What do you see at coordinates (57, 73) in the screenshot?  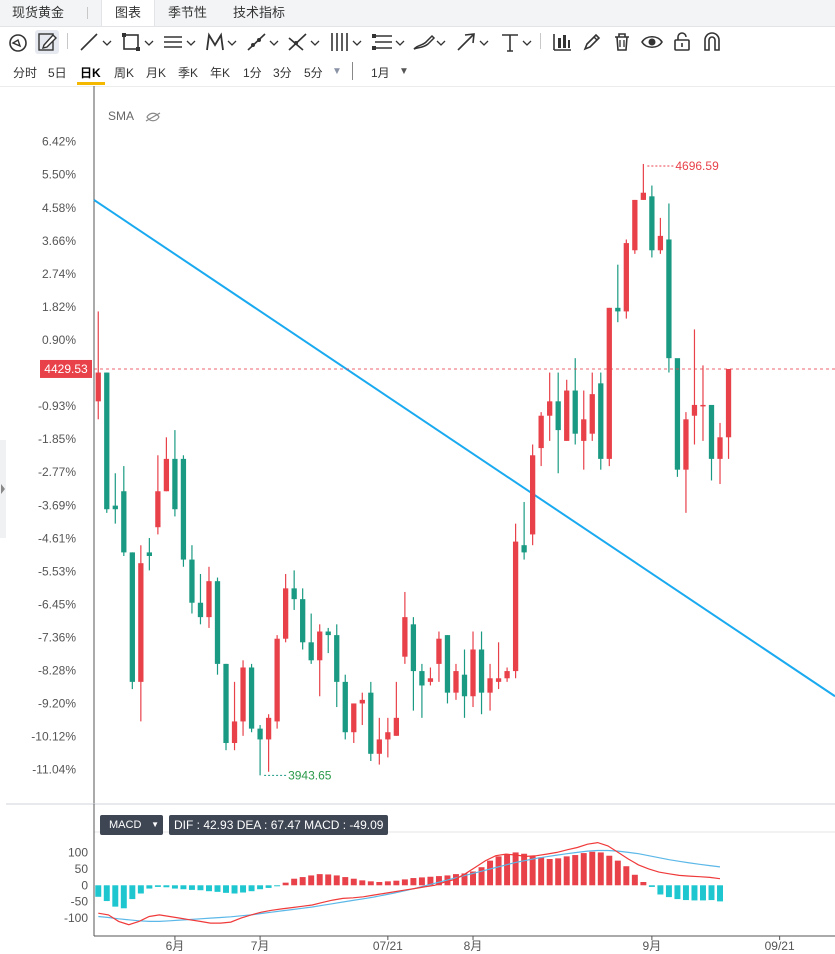 I see `period-5day: 5日` at bounding box center [57, 73].